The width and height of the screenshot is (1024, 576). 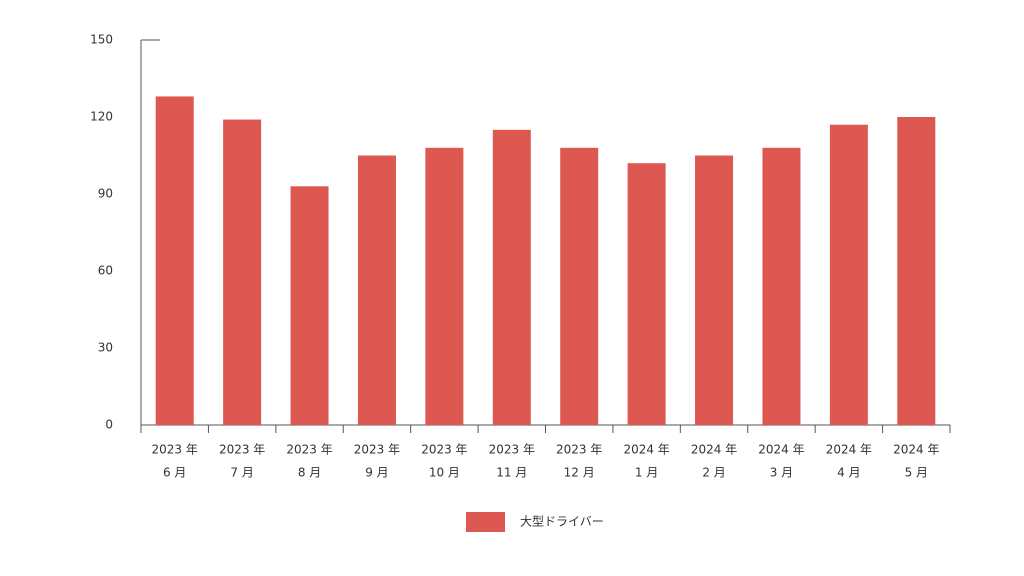 What do you see at coordinates (101, 40) in the screenshot?
I see `y-tick-label: 150` at bounding box center [101, 40].